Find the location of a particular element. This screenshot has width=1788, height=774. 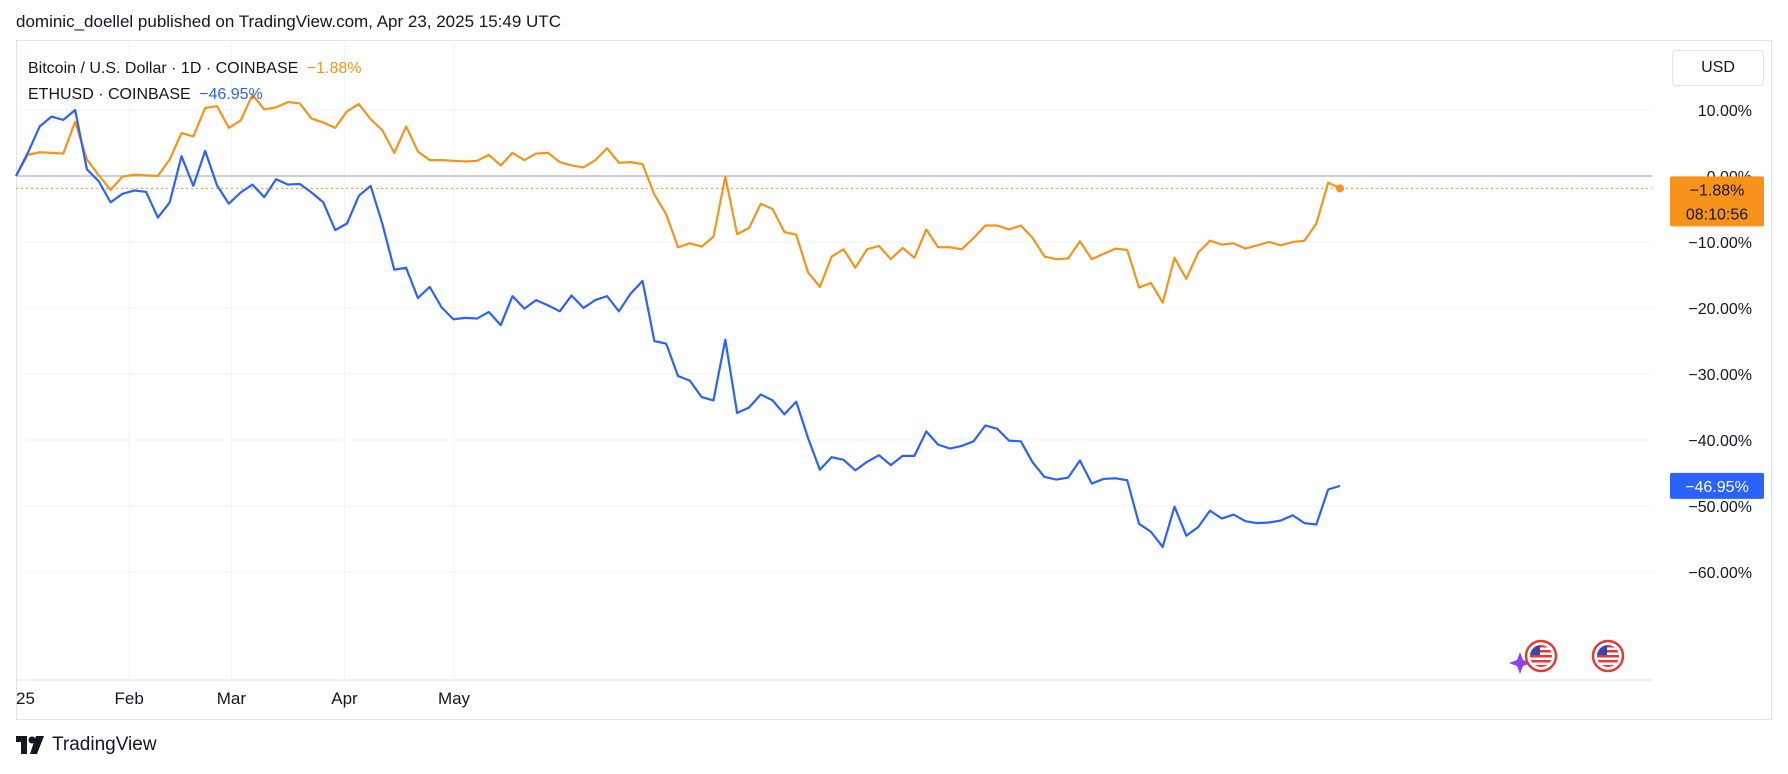

x-tick-label: Feb is located at coordinates (129, 698).